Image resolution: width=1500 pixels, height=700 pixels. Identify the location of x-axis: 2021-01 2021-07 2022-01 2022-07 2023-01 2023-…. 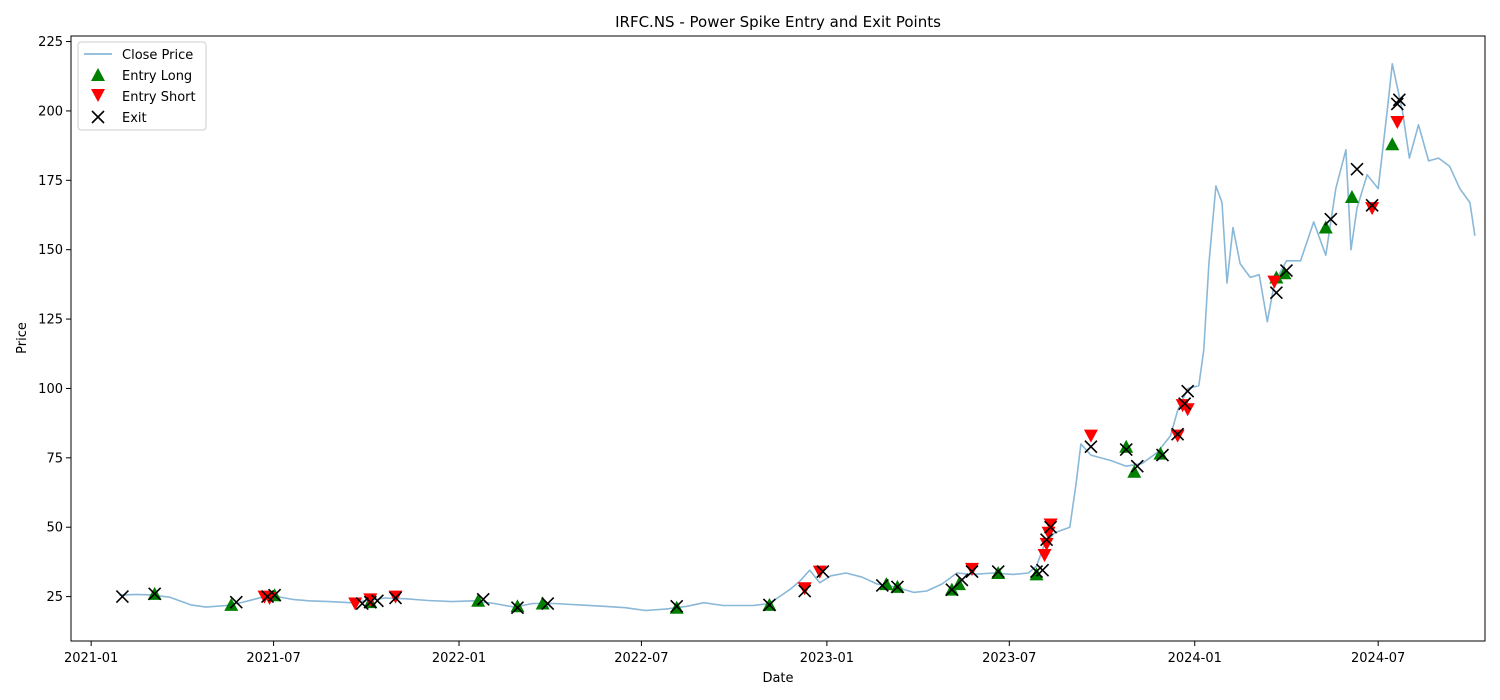
(734, 653).